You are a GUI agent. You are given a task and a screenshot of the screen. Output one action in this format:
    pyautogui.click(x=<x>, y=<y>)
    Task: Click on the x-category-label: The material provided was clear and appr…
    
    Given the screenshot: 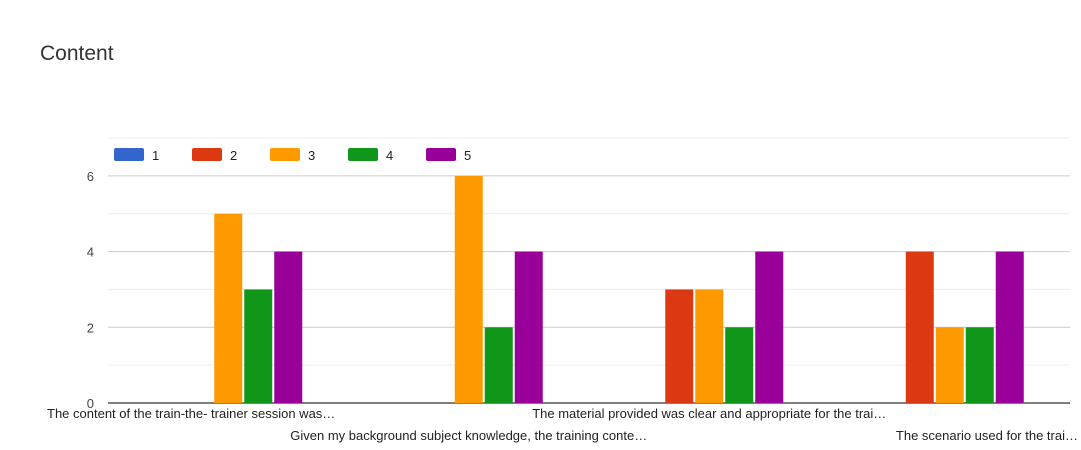 What is the action you would take?
    pyautogui.click(x=709, y=413)
    